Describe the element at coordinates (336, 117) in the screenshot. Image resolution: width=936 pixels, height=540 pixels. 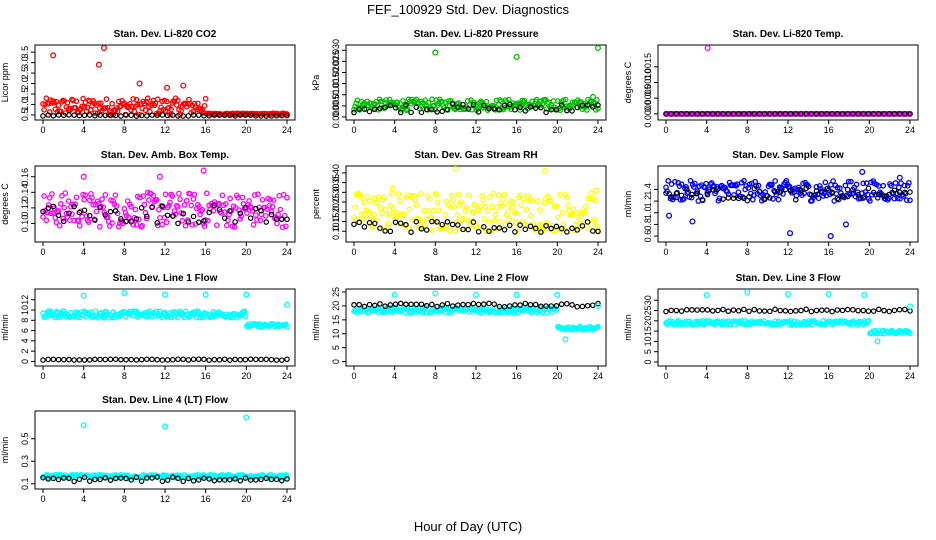
I see `y-tick-label: 0.000` at that location.